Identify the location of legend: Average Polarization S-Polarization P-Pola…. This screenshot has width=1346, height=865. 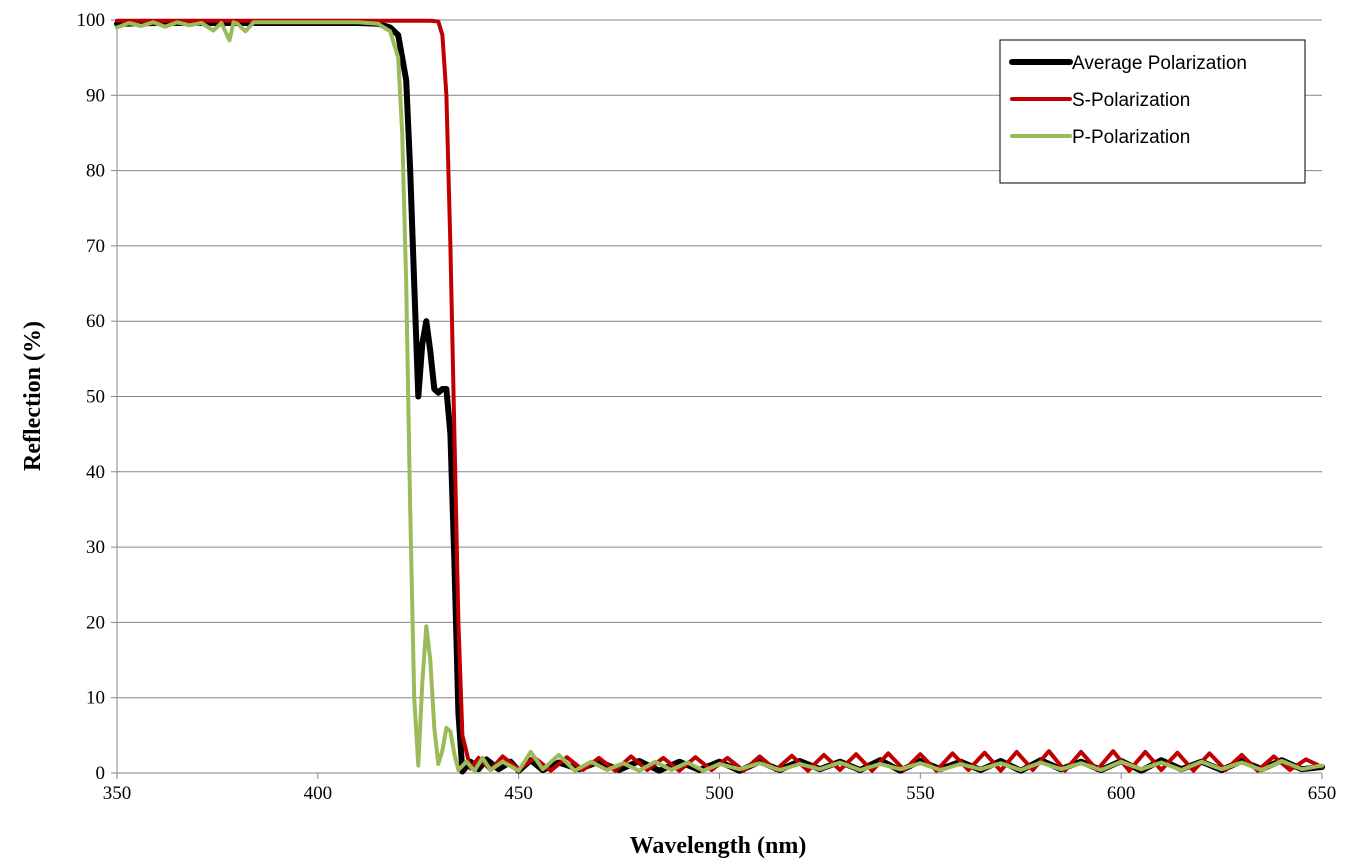
(1152, 111).